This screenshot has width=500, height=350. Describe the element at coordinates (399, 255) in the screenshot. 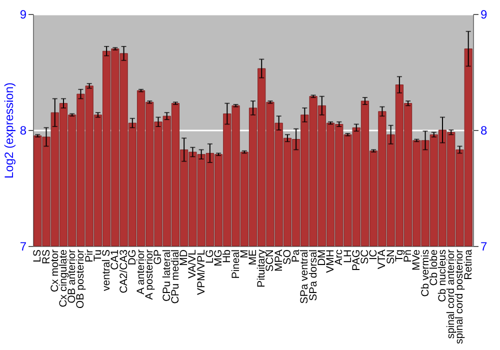

I see `x-tick-label: Tg` at that location.